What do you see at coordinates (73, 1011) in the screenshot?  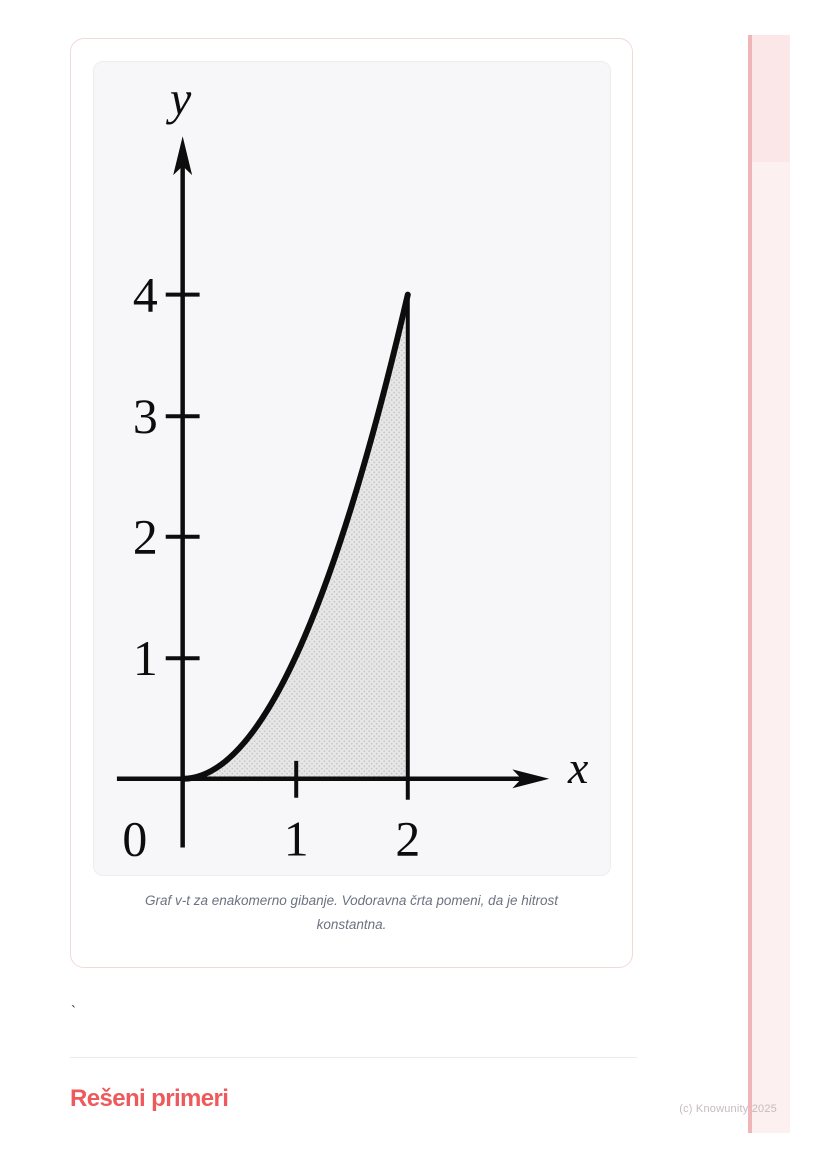 I see `stray-backtick: `` at bounding box center [73, 1011].